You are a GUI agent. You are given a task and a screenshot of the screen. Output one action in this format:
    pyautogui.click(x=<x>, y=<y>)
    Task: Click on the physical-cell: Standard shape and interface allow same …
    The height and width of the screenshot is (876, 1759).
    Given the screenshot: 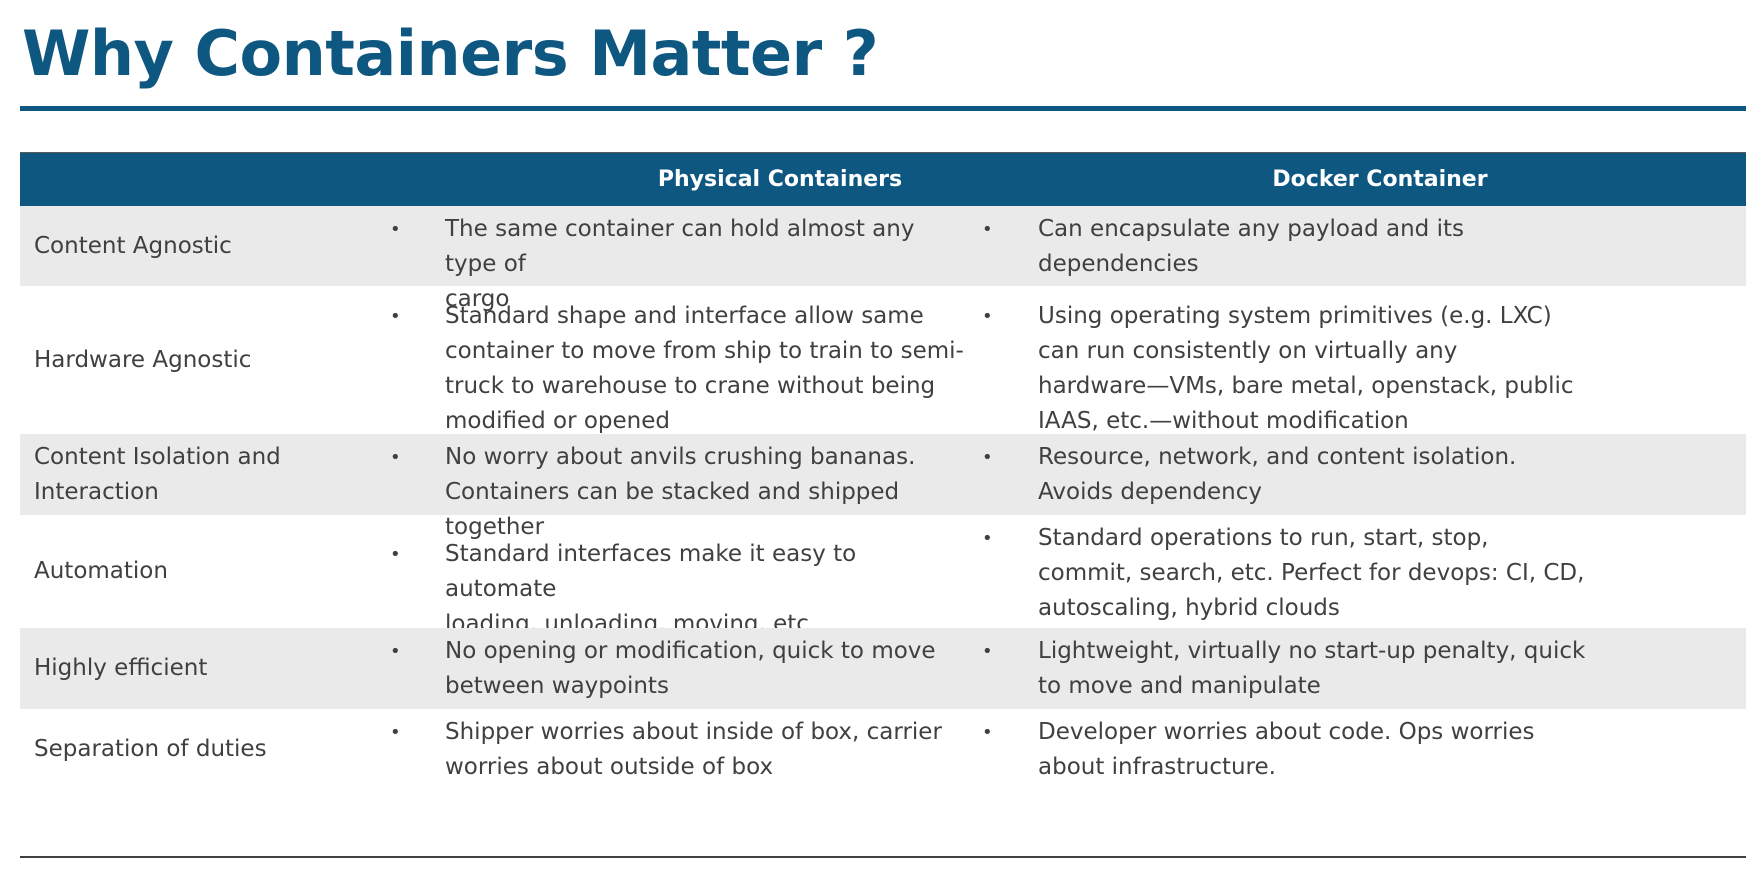 What is the action you would take?
    pyautogui.click(x=704, y=368)
    